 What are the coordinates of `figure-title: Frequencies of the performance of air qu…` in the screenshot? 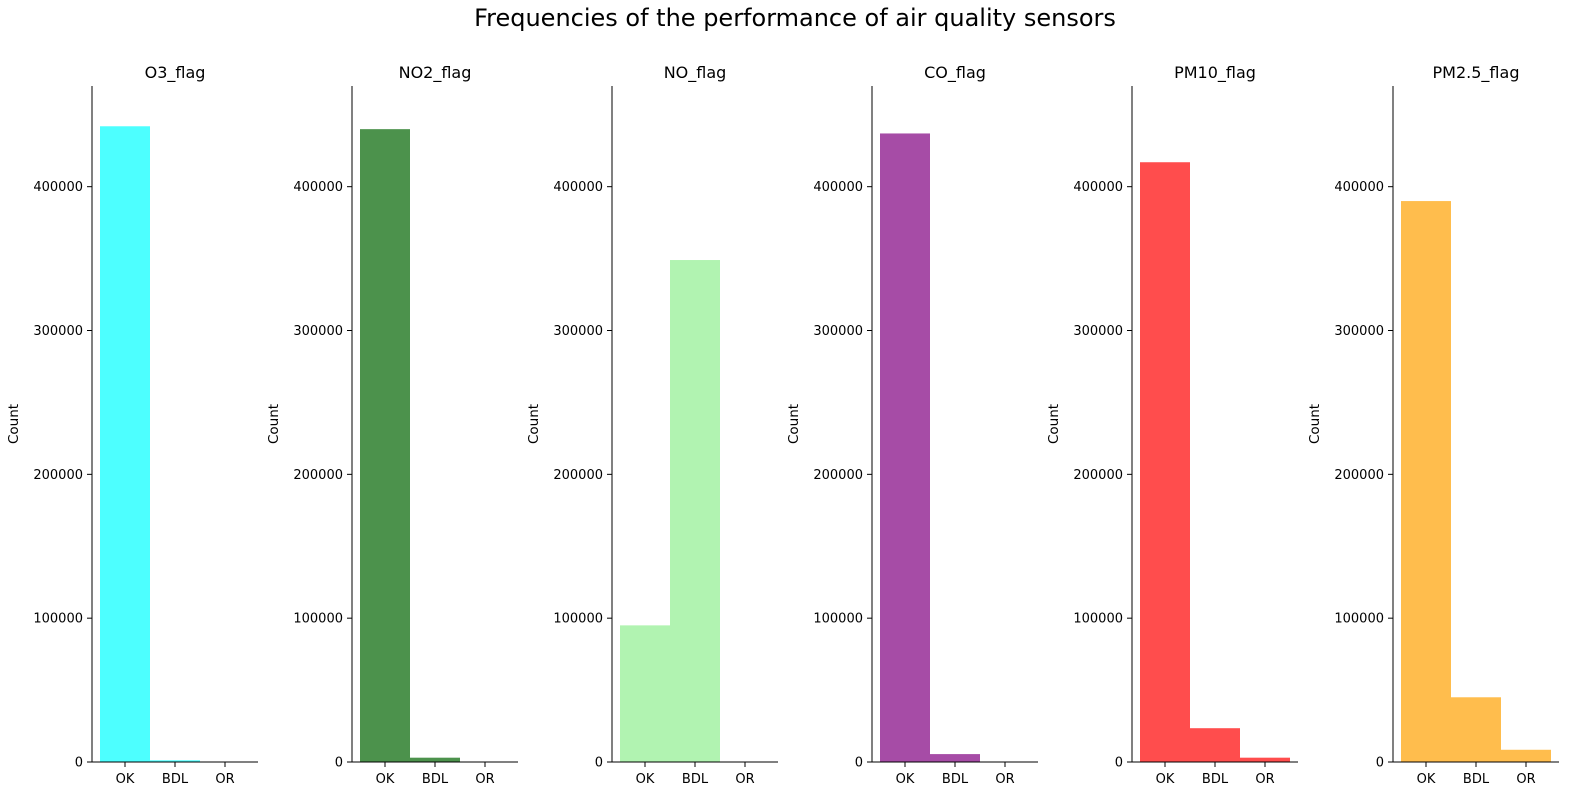 It's located at (795, 18).